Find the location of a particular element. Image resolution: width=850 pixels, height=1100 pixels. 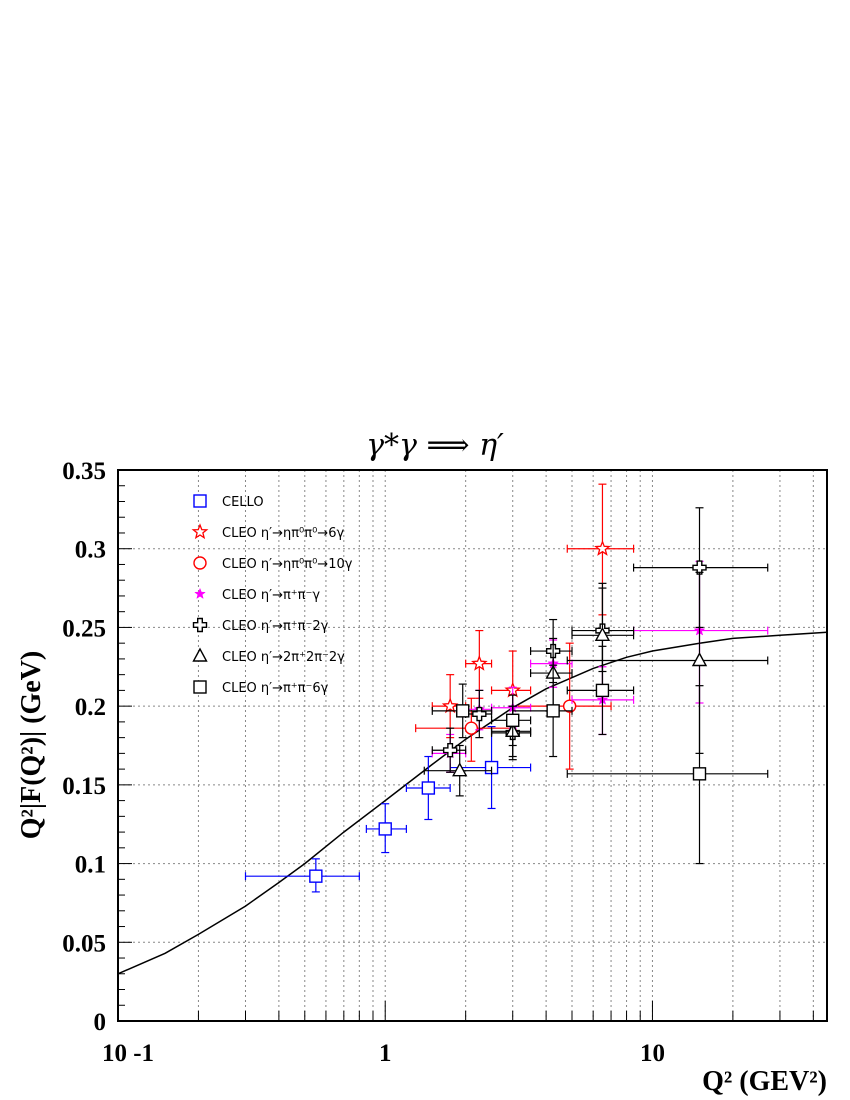

y-tick-label: 0.3 is located at coordinates (90, 550).